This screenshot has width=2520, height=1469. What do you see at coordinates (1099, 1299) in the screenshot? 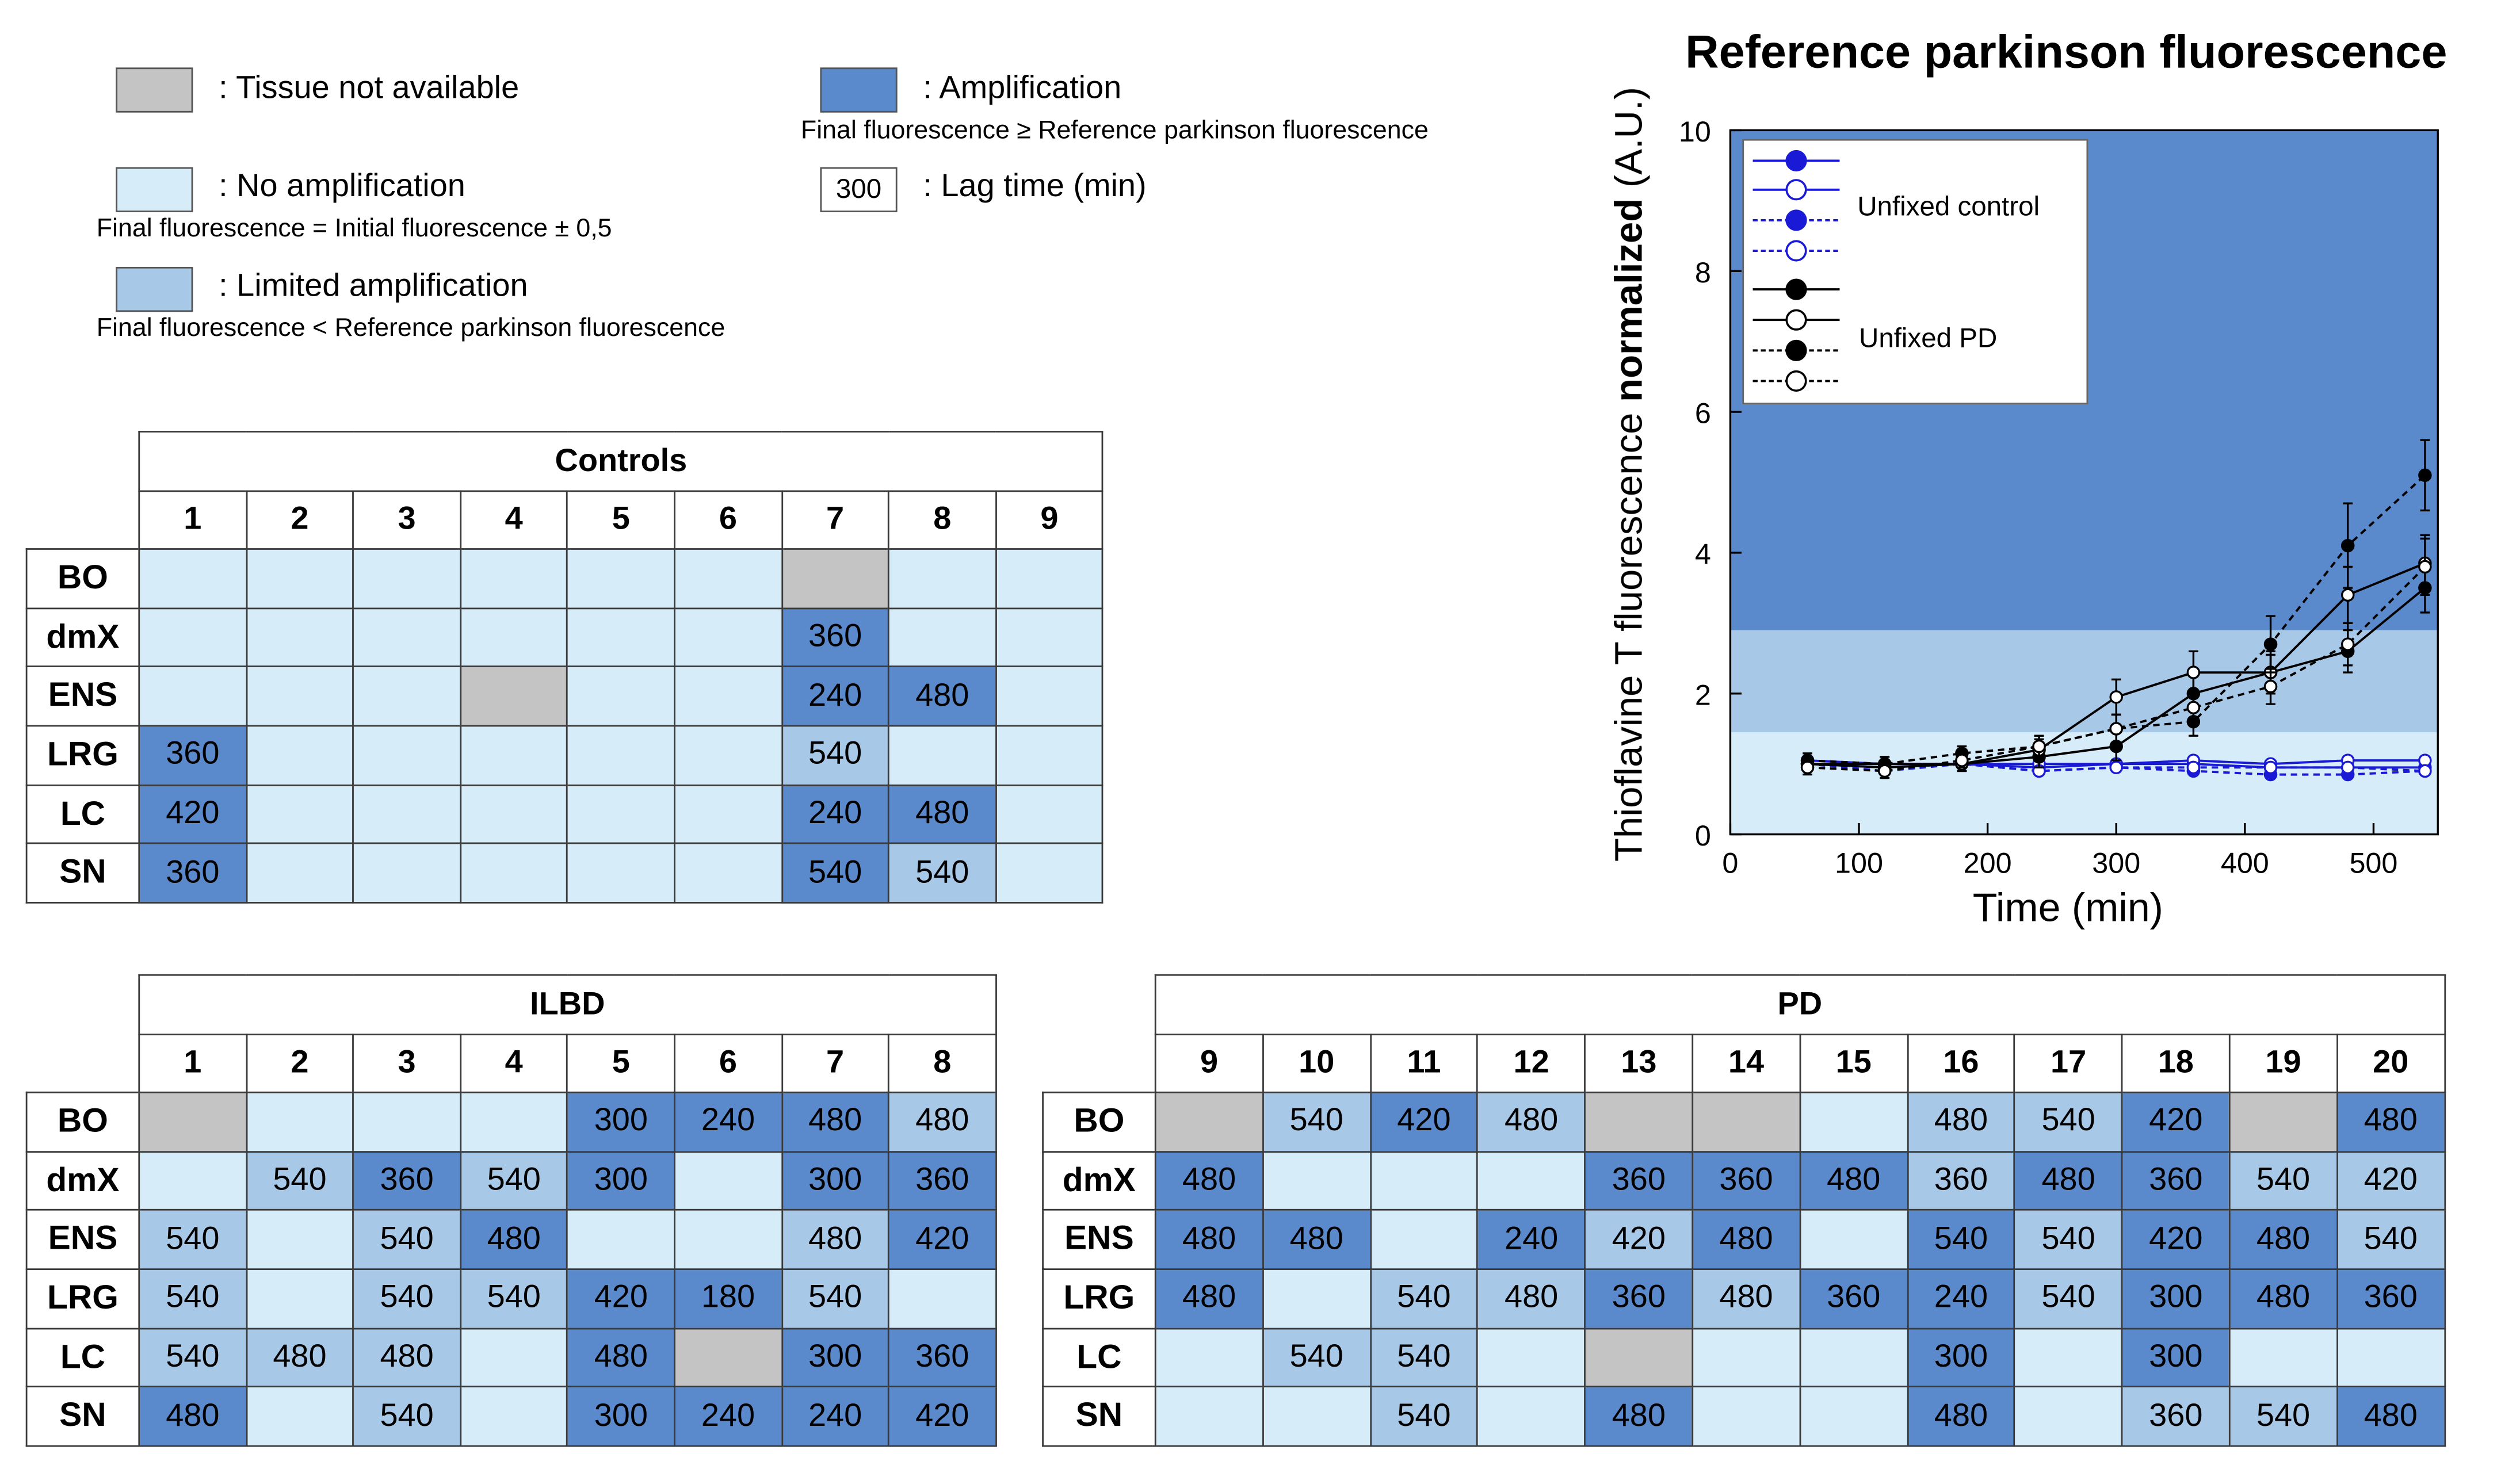
I see `row-label: LRG` at bounding box center [1099, 1299].